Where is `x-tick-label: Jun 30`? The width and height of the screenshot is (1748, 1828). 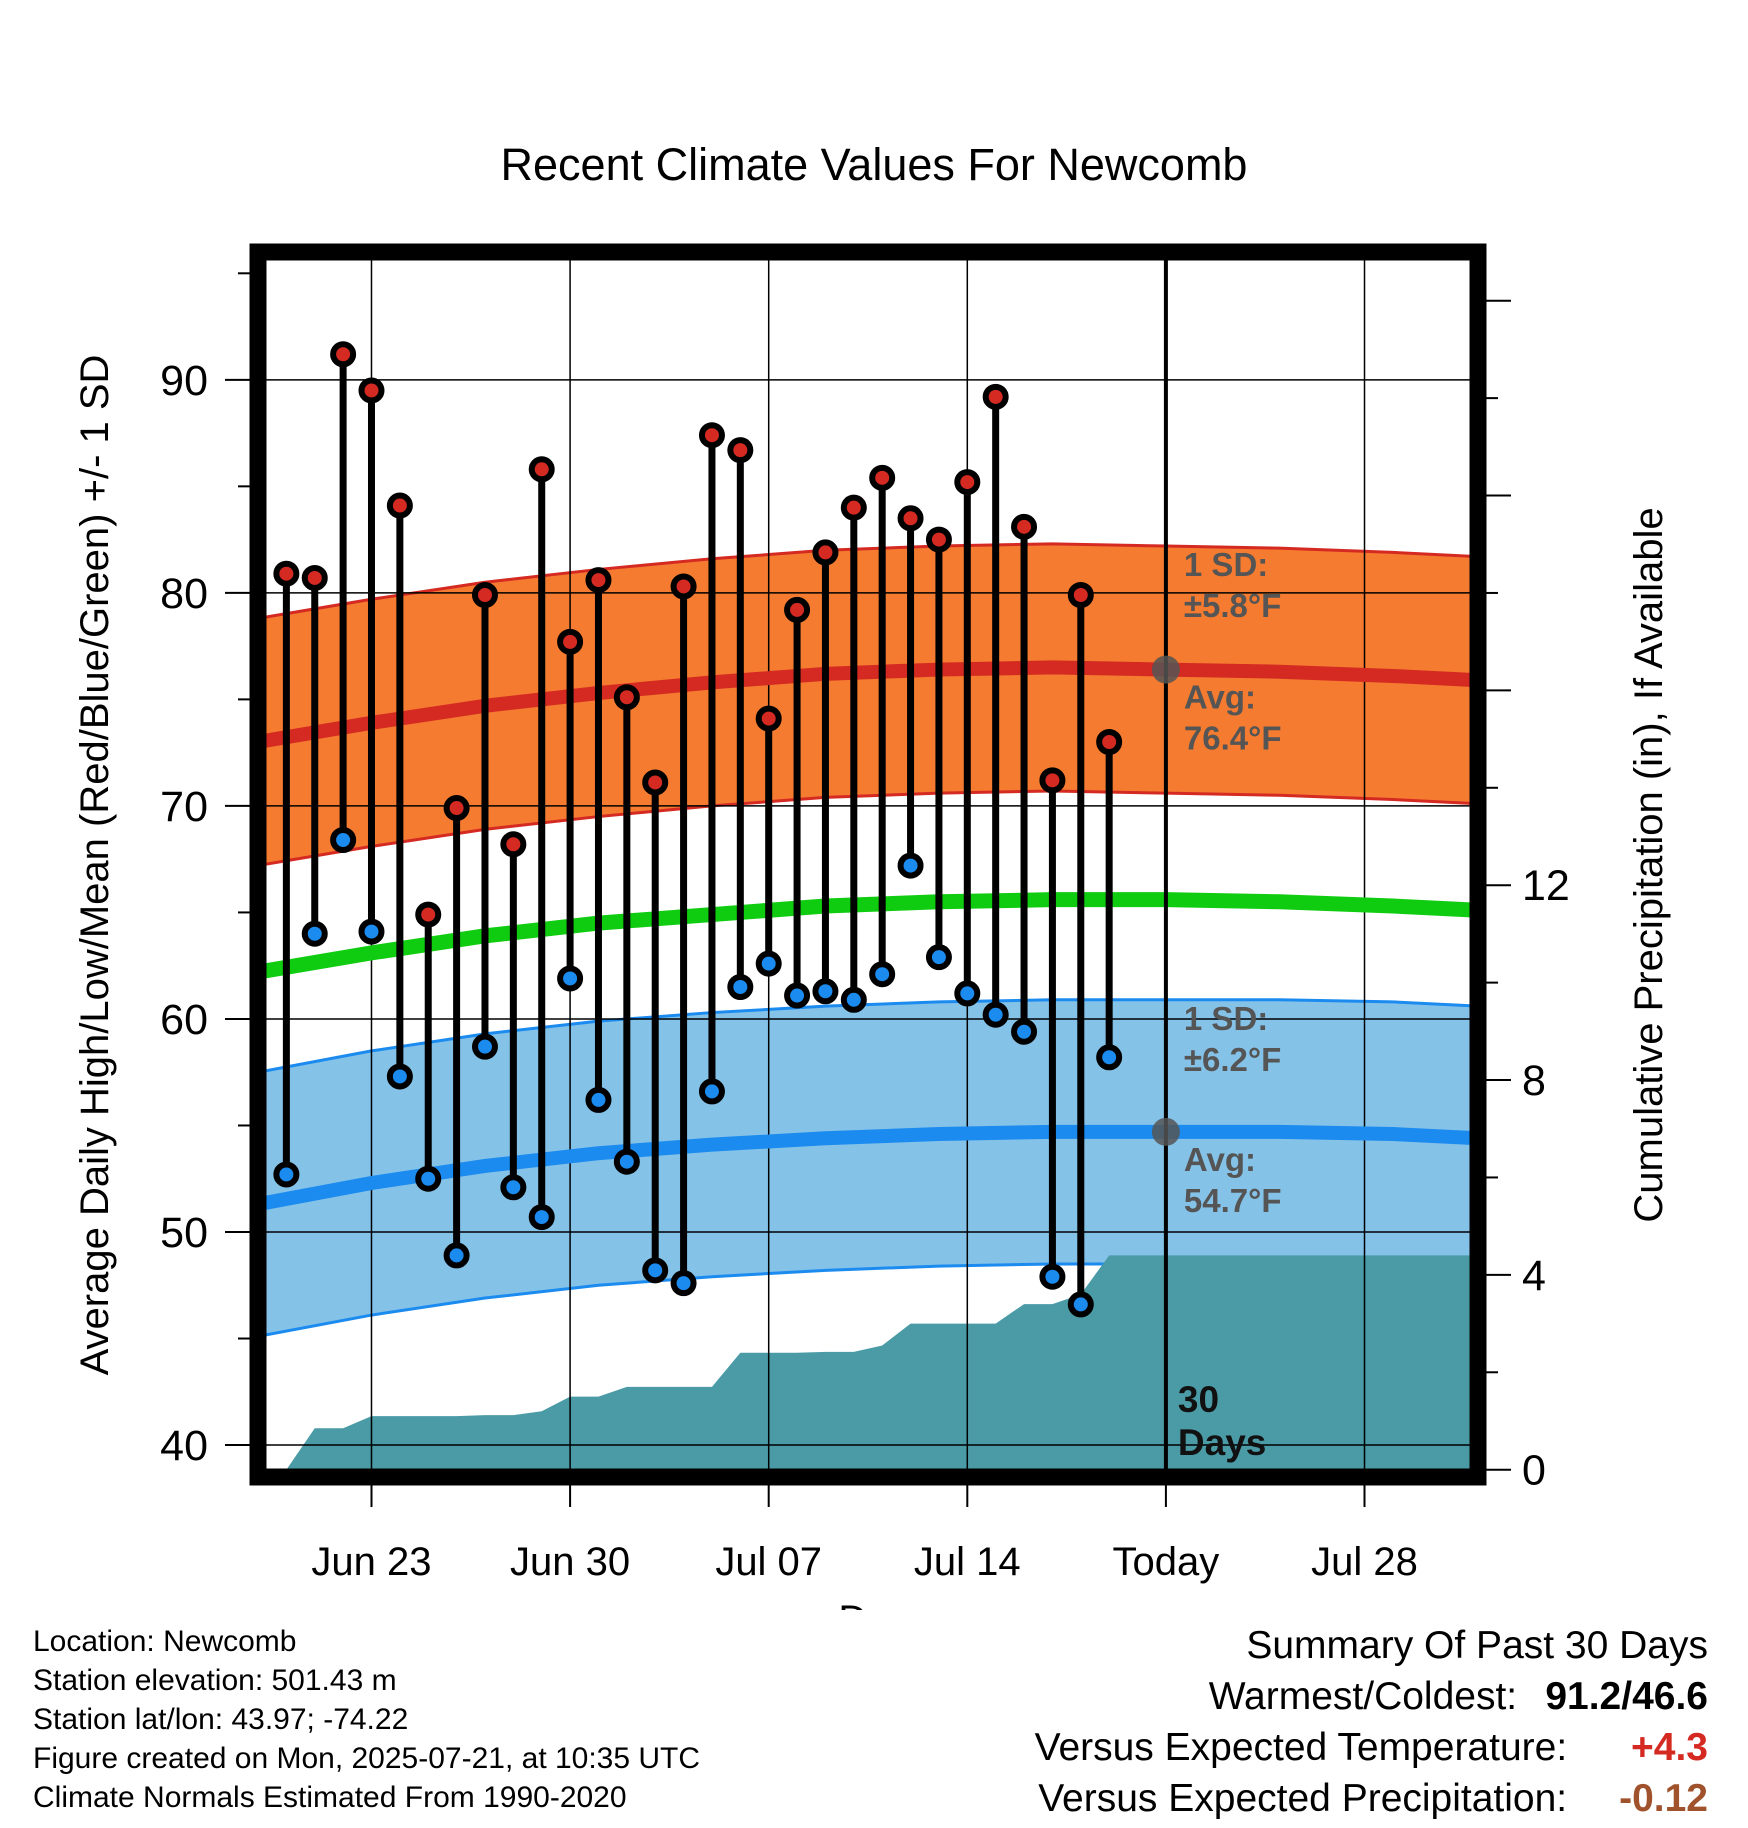 x-tick-label: Jun 30 is located at coordinates (570, 1562).